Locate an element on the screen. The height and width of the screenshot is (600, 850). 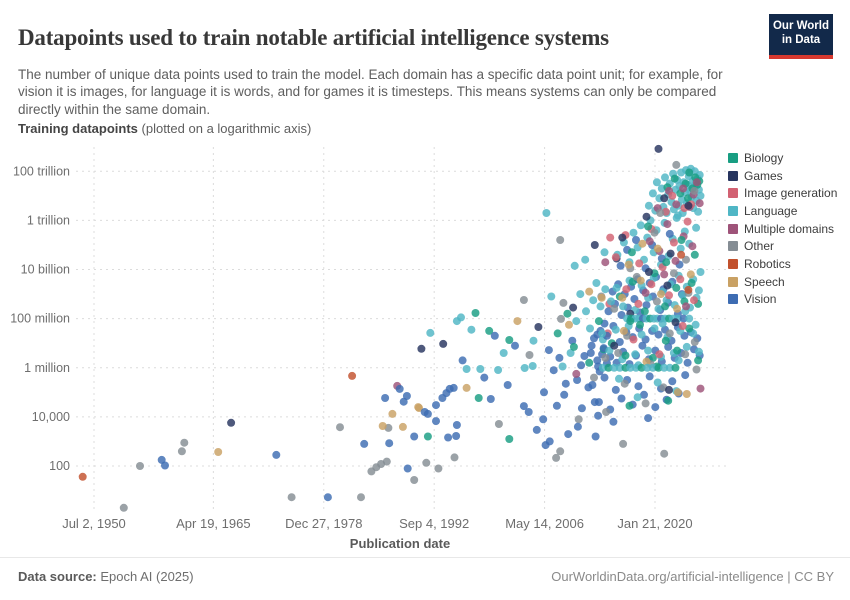
legend-label: Biology is located at coordinates (764, 157).